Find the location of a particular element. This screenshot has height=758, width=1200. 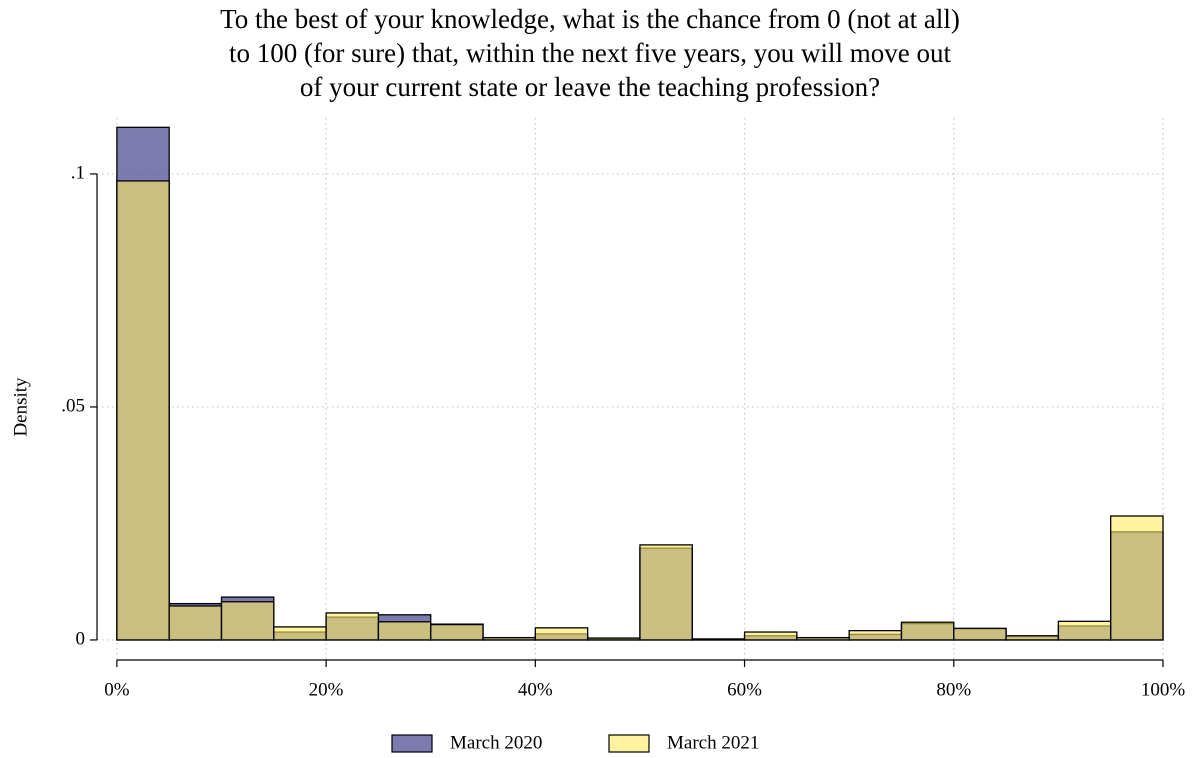

x-tick-label: 60% is located at coordinates (744, 689).